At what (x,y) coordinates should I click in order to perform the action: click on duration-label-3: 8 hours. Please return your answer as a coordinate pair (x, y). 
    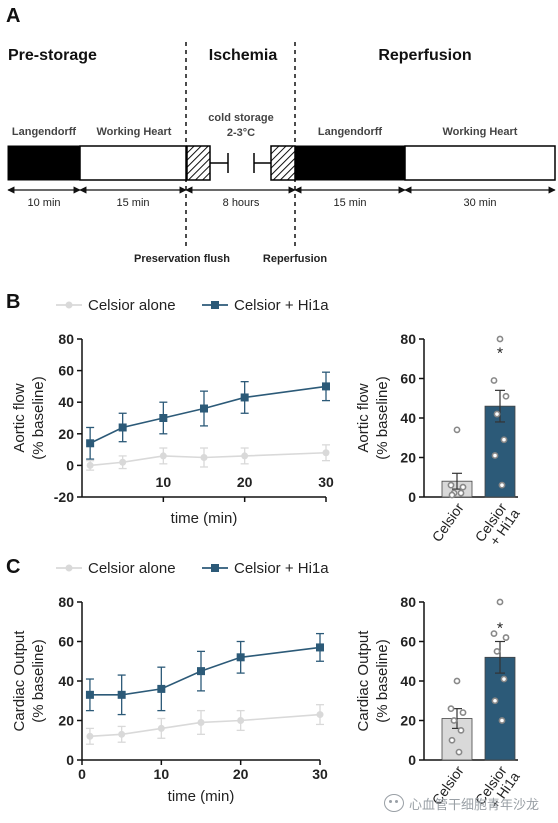
    Looking at the image, I should click on (241, 203).